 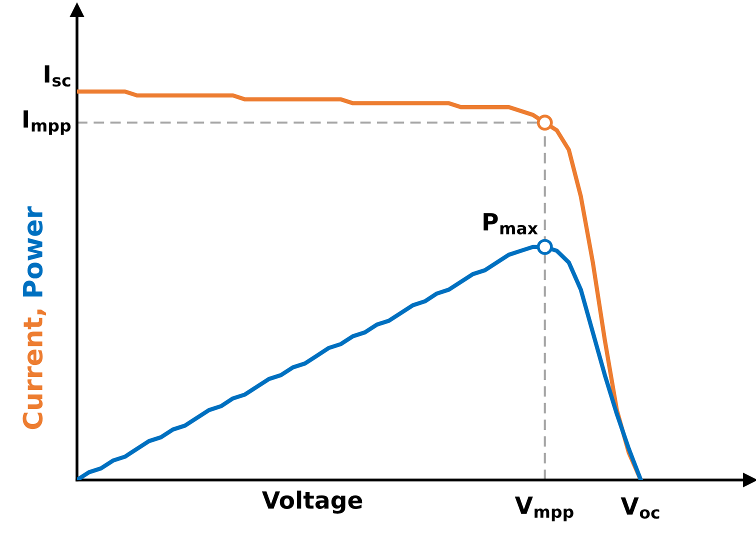 I want to click on x-tick-label: V$_{mpp}$, so click(x=544, y=509).